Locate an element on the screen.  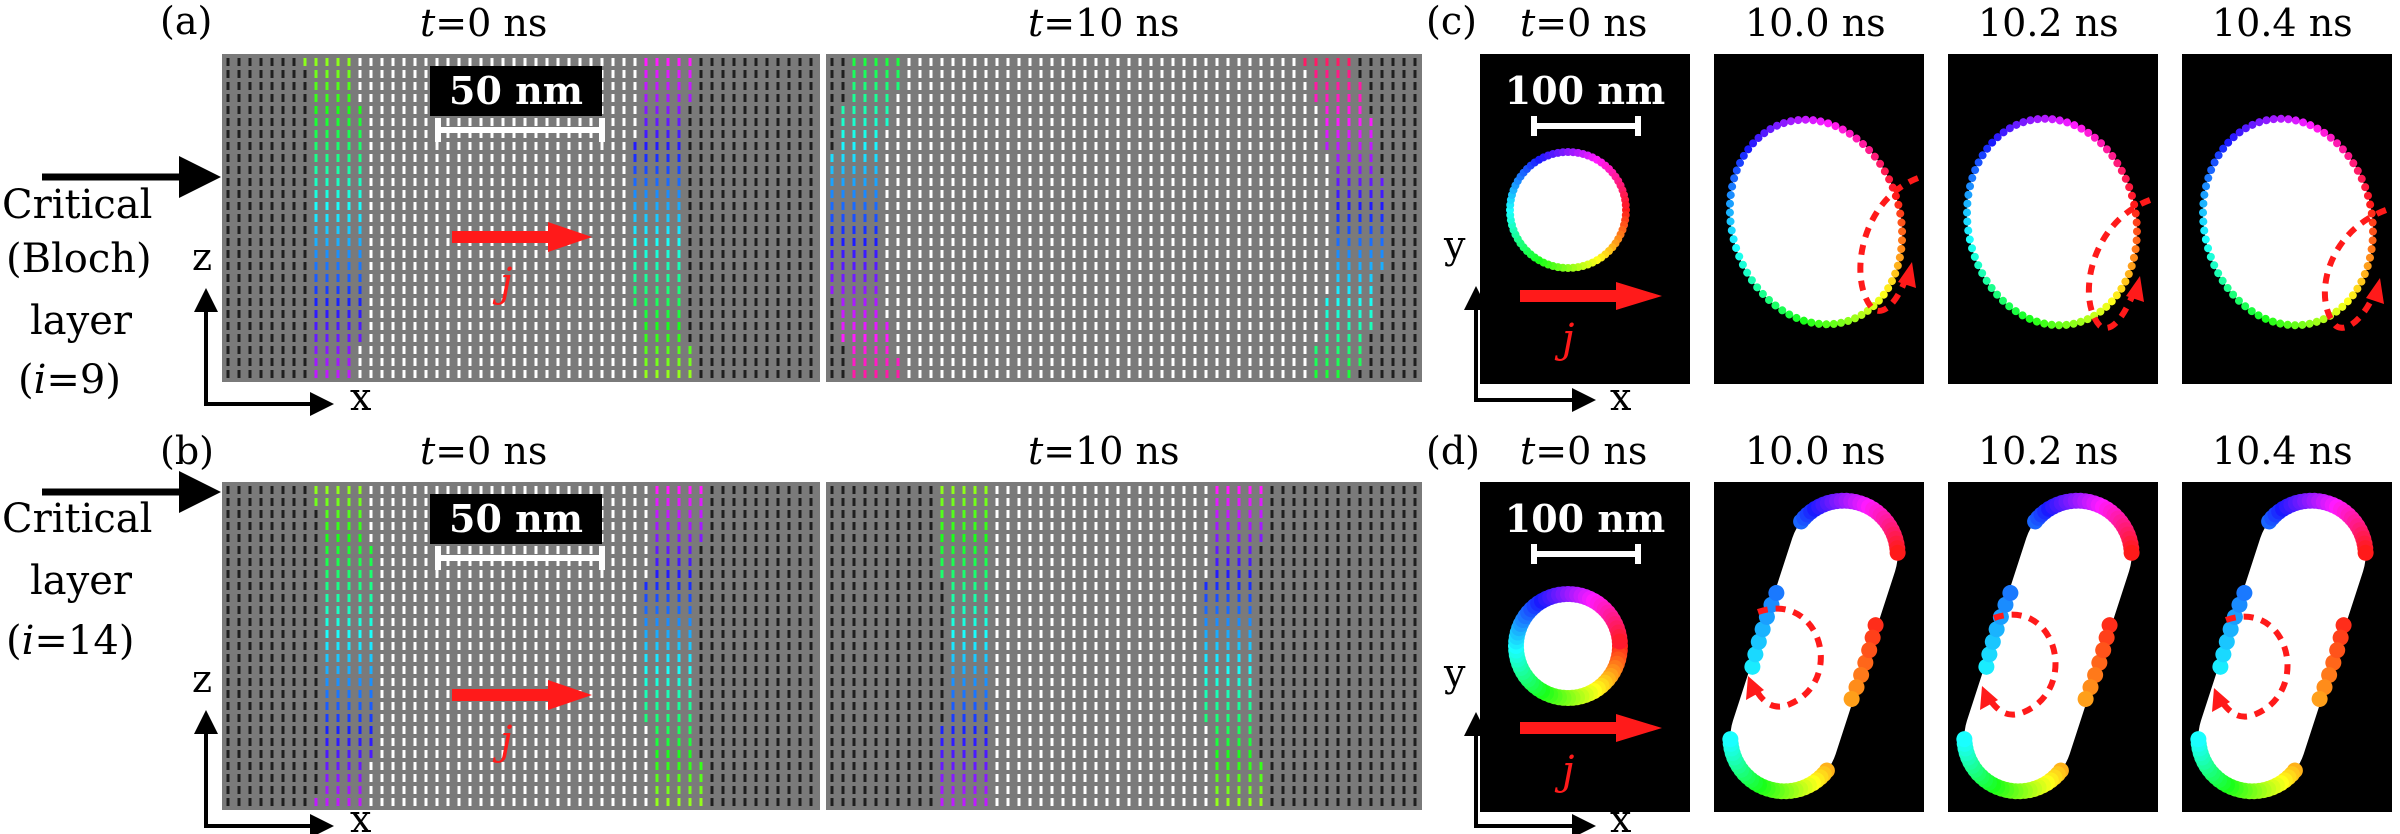
panel-label-b: (b) is located at coordinates (187, 451).